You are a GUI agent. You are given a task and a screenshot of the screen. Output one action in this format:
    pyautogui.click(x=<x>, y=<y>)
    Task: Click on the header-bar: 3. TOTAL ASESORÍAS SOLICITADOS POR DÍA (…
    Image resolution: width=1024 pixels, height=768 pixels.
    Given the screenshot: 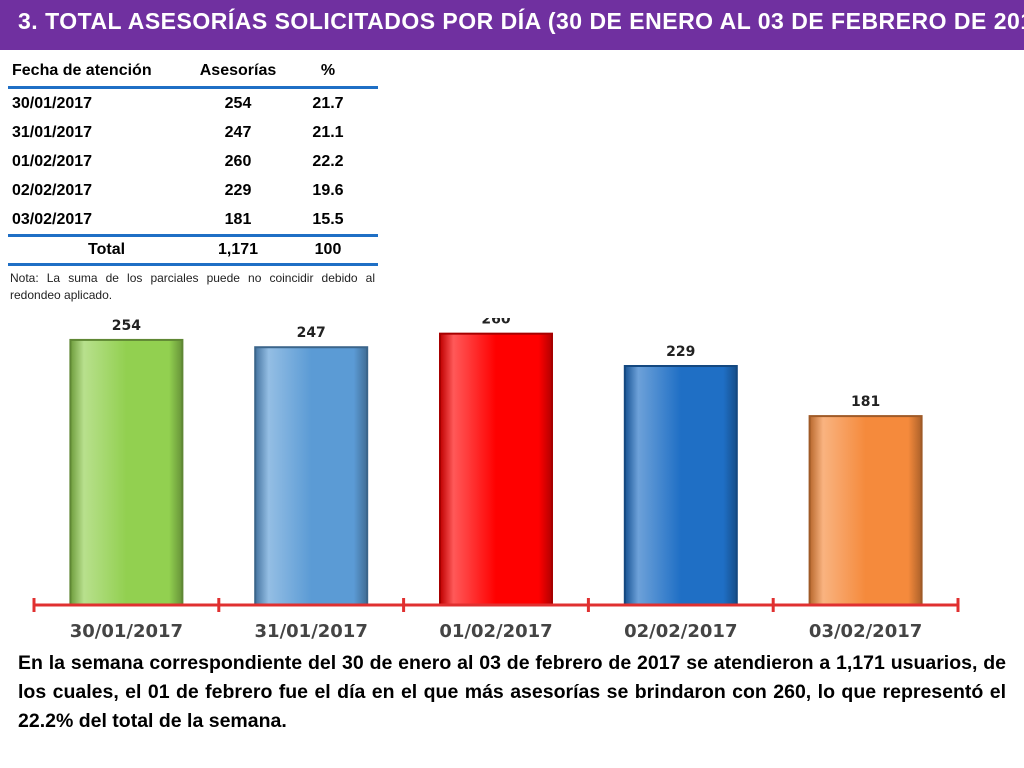 What is the action you would take?
    pyautogui.click(x=512, y=25)
    